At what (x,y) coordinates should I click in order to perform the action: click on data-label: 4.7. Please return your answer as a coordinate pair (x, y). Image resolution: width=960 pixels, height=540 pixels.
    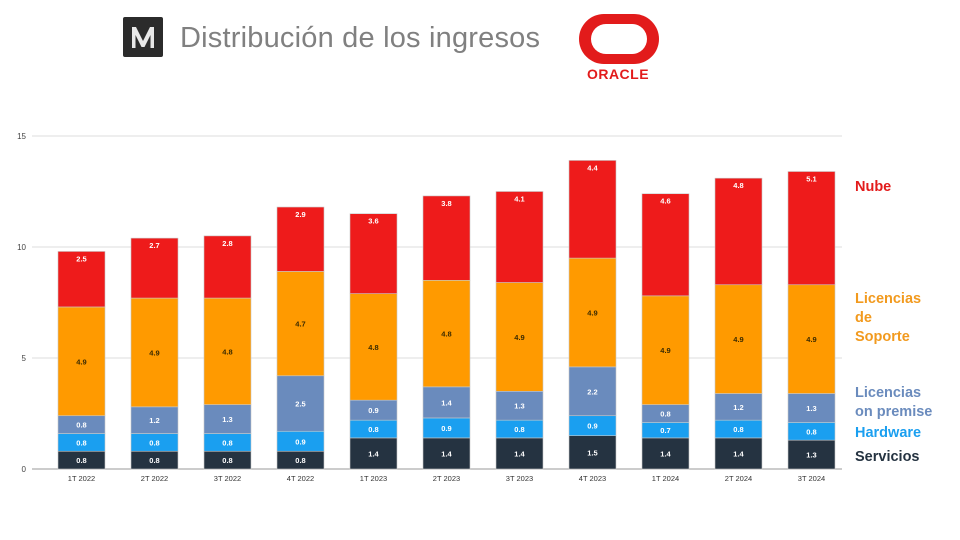
    Looking at the image, I should click on (300, 324).